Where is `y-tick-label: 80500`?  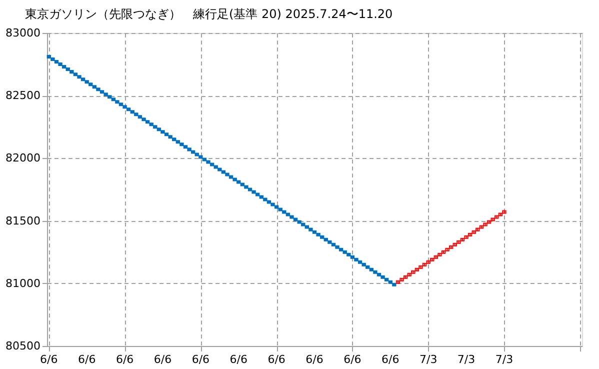 y-tick-label: 80500 is located at coordinates (23, 346).